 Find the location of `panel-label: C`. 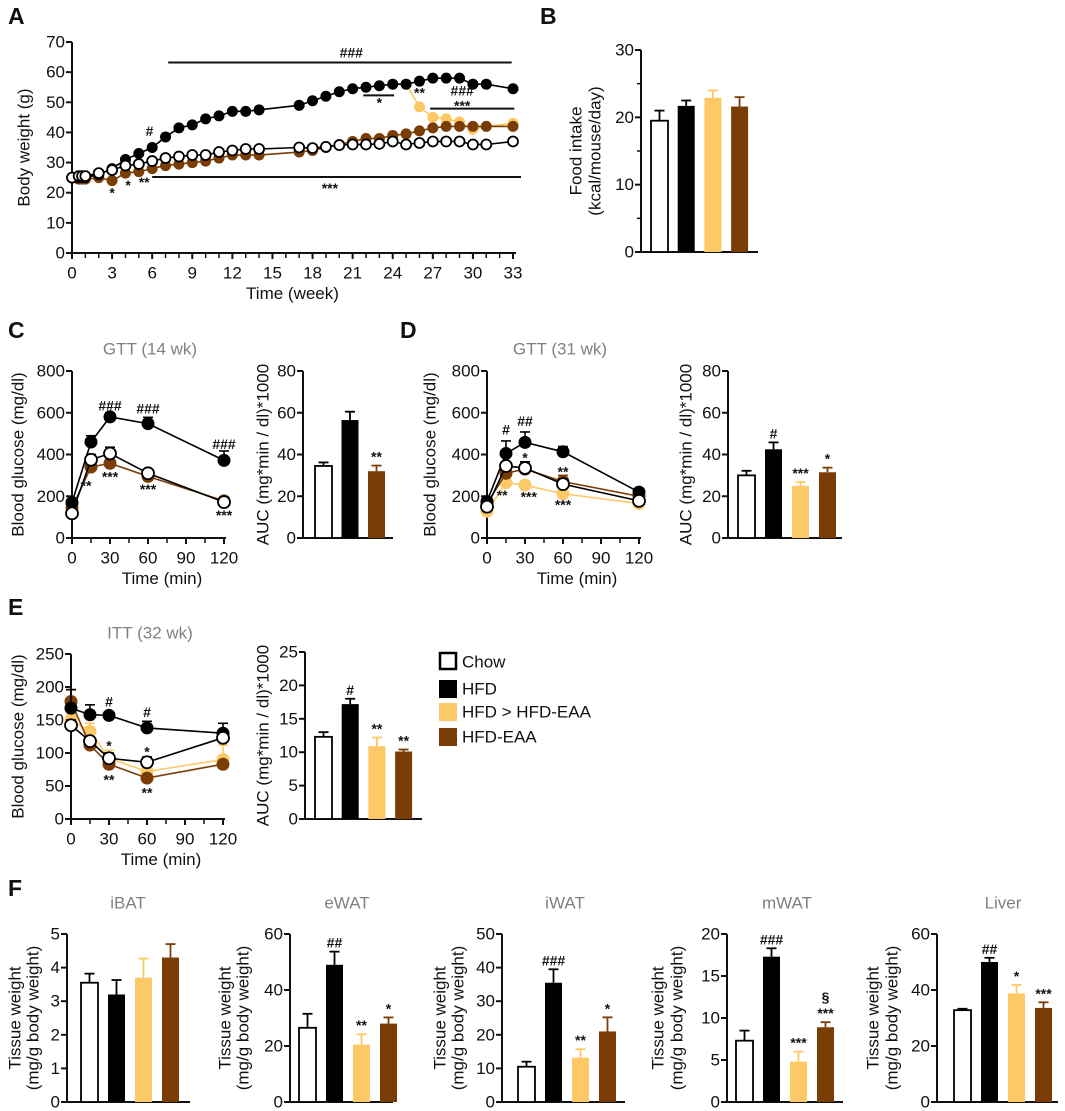

panel-label: C is located at coordinates (16, 330).